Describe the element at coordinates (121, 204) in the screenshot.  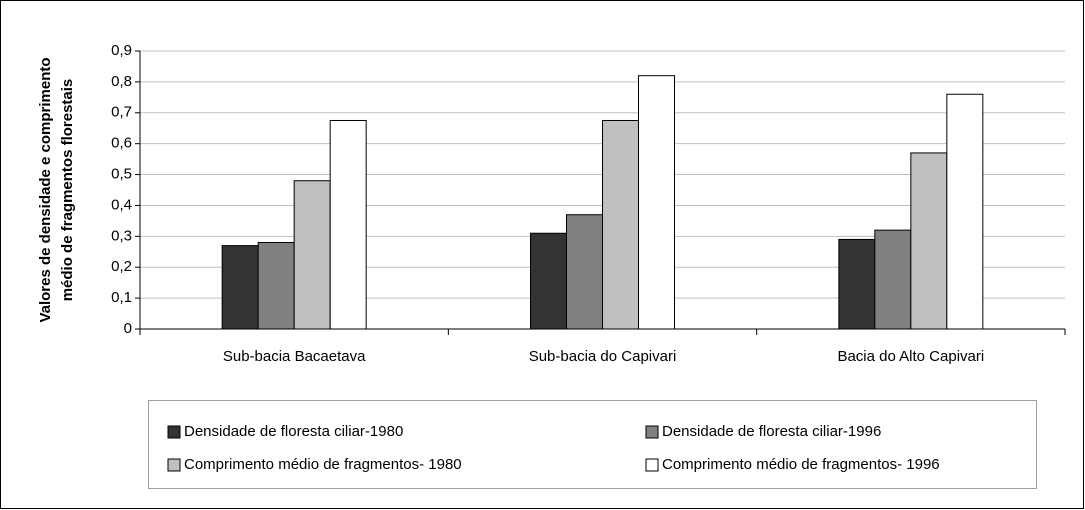
I see `y-tick-label: 0,4` at that location.